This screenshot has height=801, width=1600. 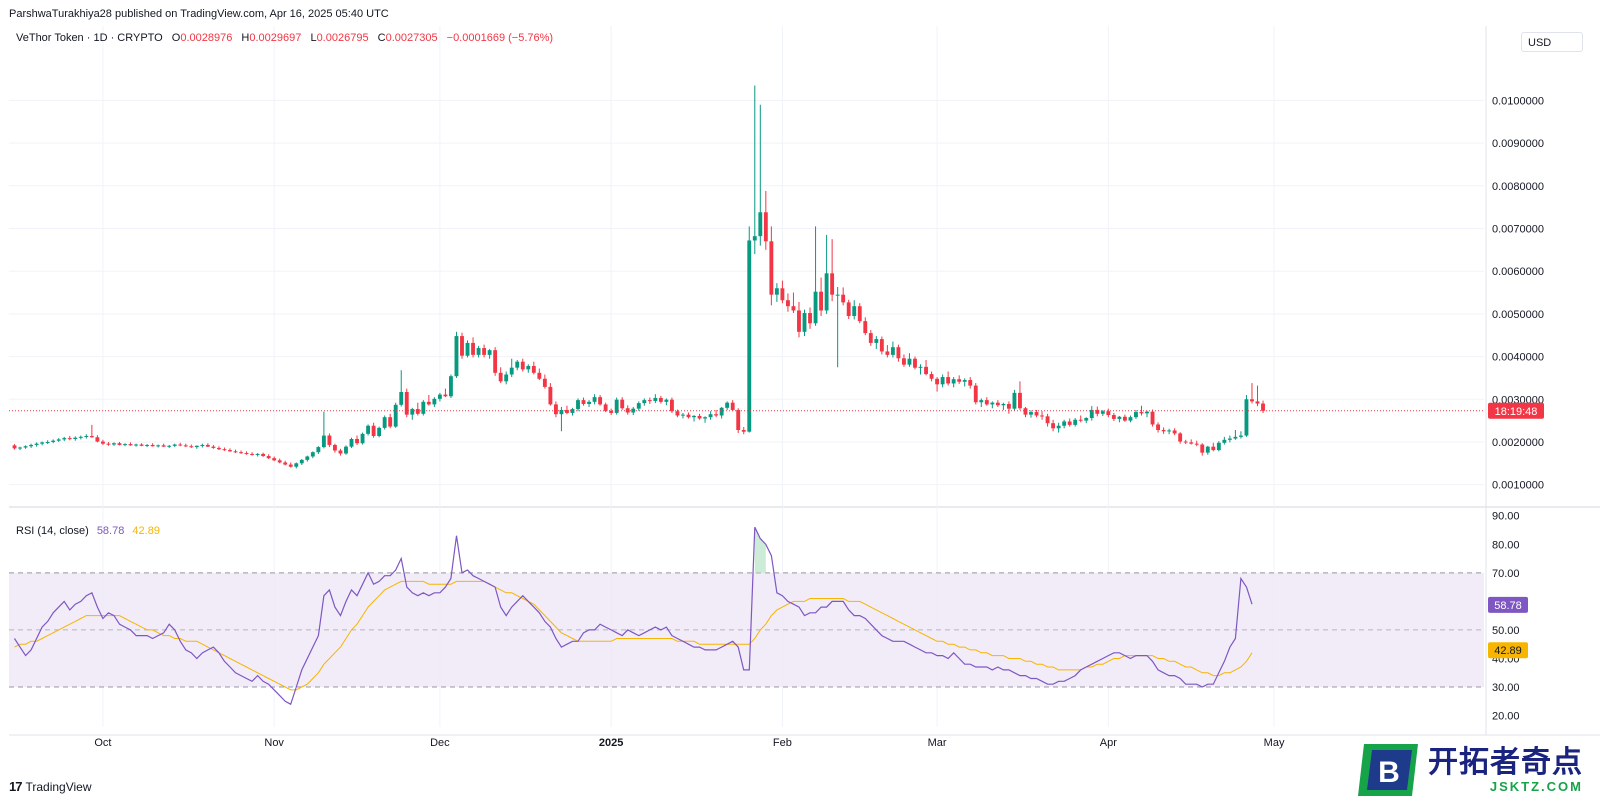 What do you see at coordinates (1508, 650) in the screenshot?
I see `rsi-ma-value-badge` at bounding box center [1508, 650].